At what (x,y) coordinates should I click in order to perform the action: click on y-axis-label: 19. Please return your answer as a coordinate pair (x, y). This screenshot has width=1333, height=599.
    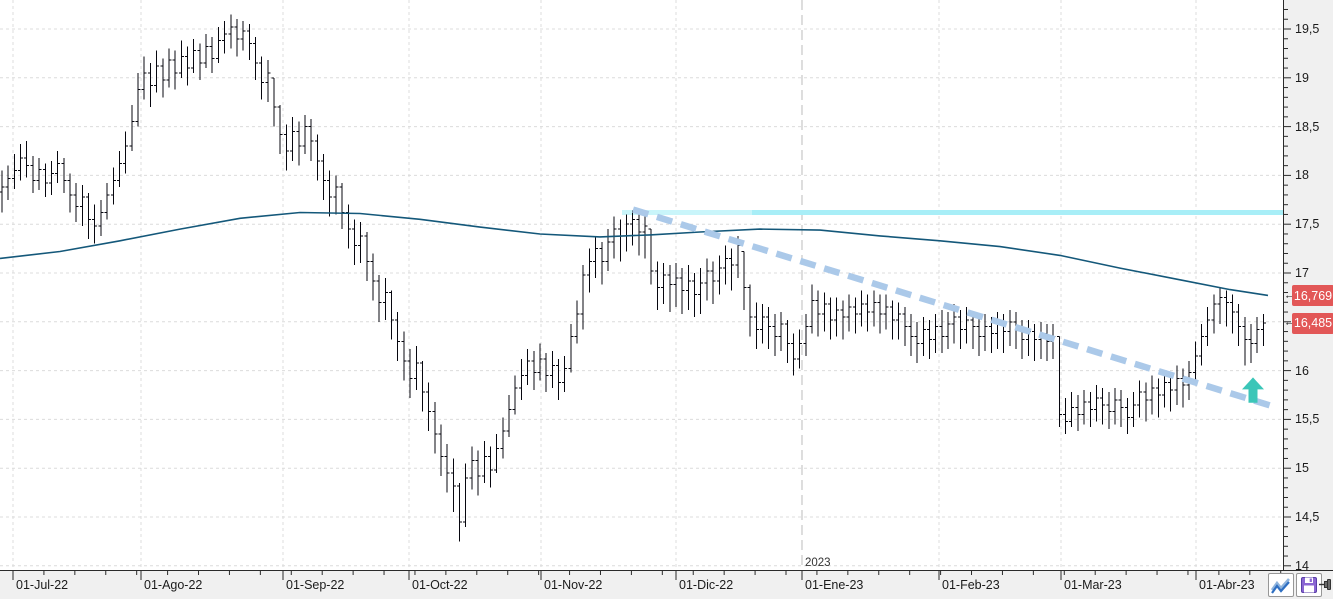
    Looking at the image, I should click on (1302, 77).